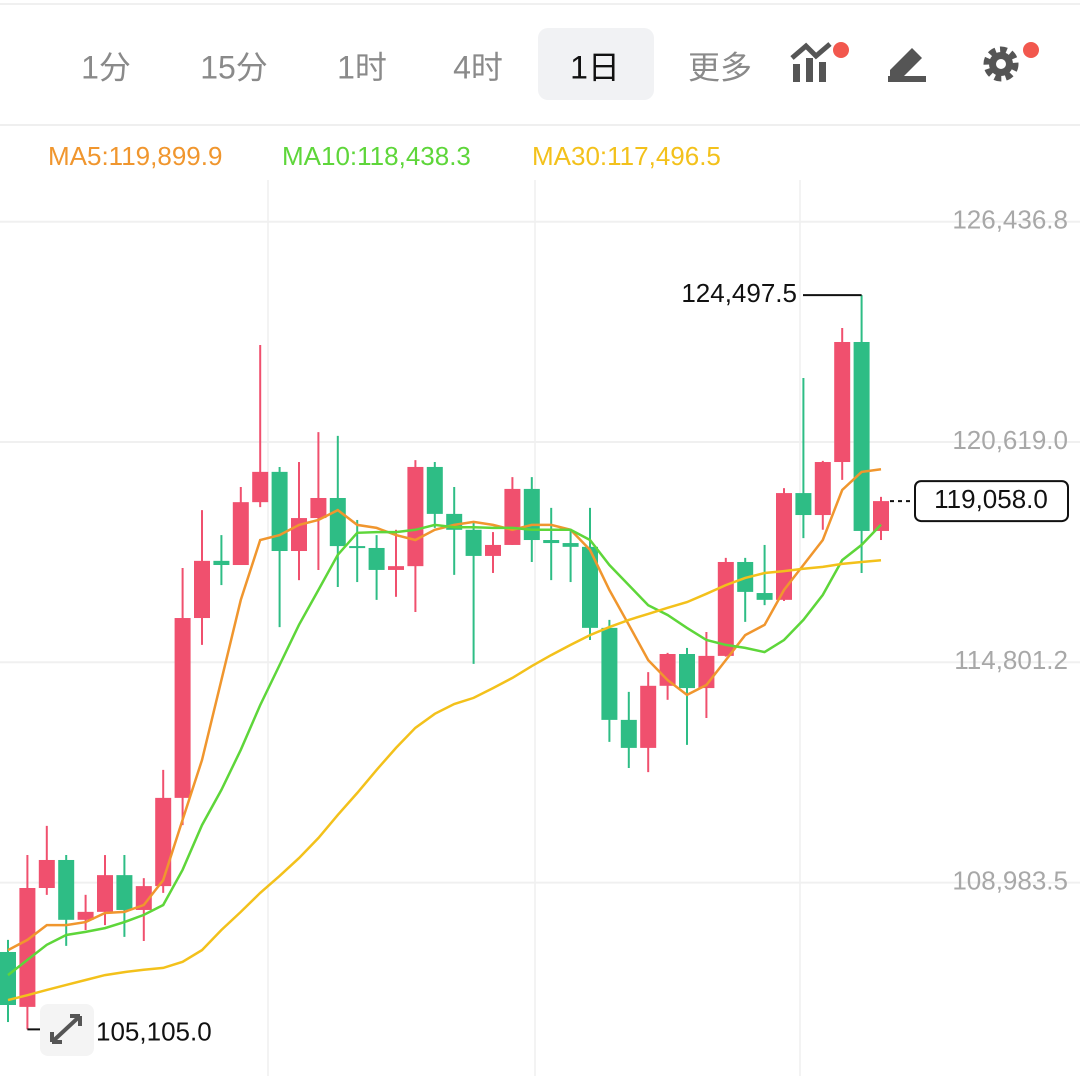 The width and height of the screenshot is (1080, 1076). I want to click on y-tick-label: 108,983.5, so click(1010, 880).